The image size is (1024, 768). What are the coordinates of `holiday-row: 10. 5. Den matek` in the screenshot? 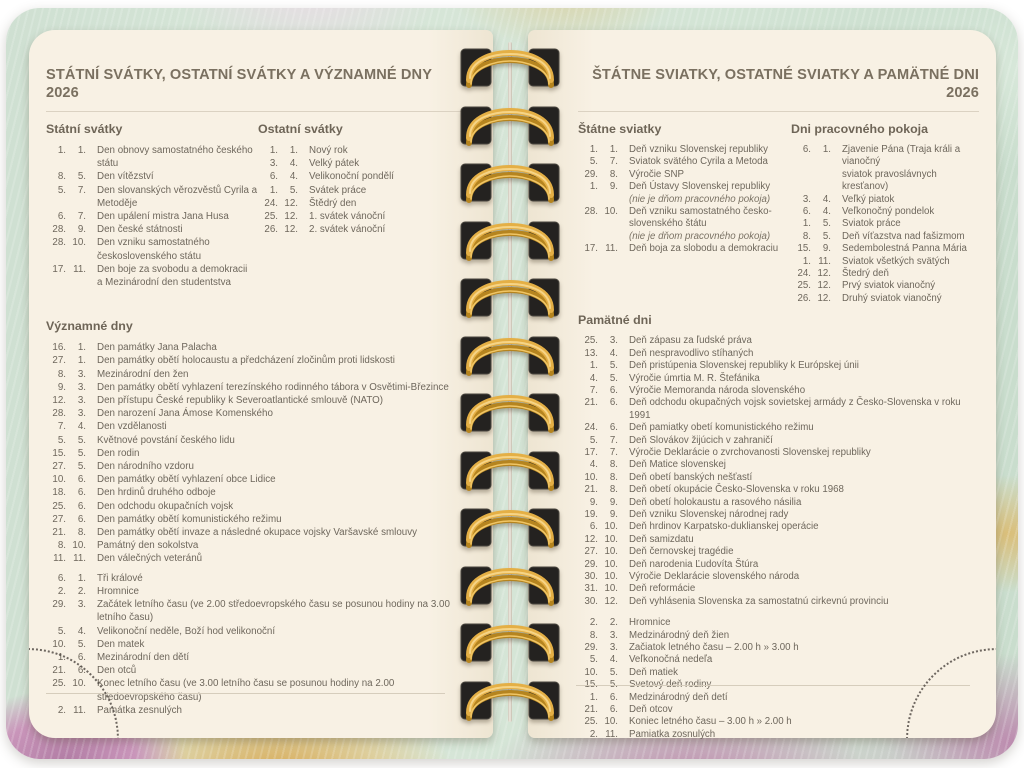 It's located at (254, 644).